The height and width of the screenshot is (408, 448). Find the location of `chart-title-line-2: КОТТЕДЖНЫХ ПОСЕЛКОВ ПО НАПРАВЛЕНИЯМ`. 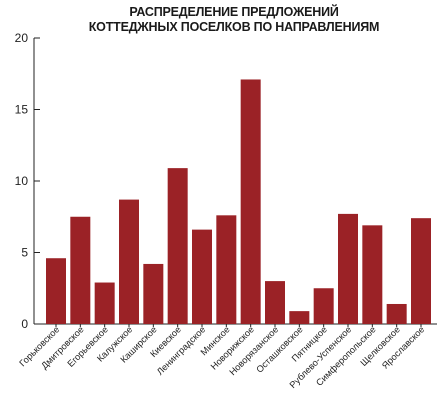

chart-title-line-2: КОТТЕДЖНЫХ ПОСЕЛКОВ ПО НАПРАВЛЕНИЯМ is located at coordinates (234, 27).